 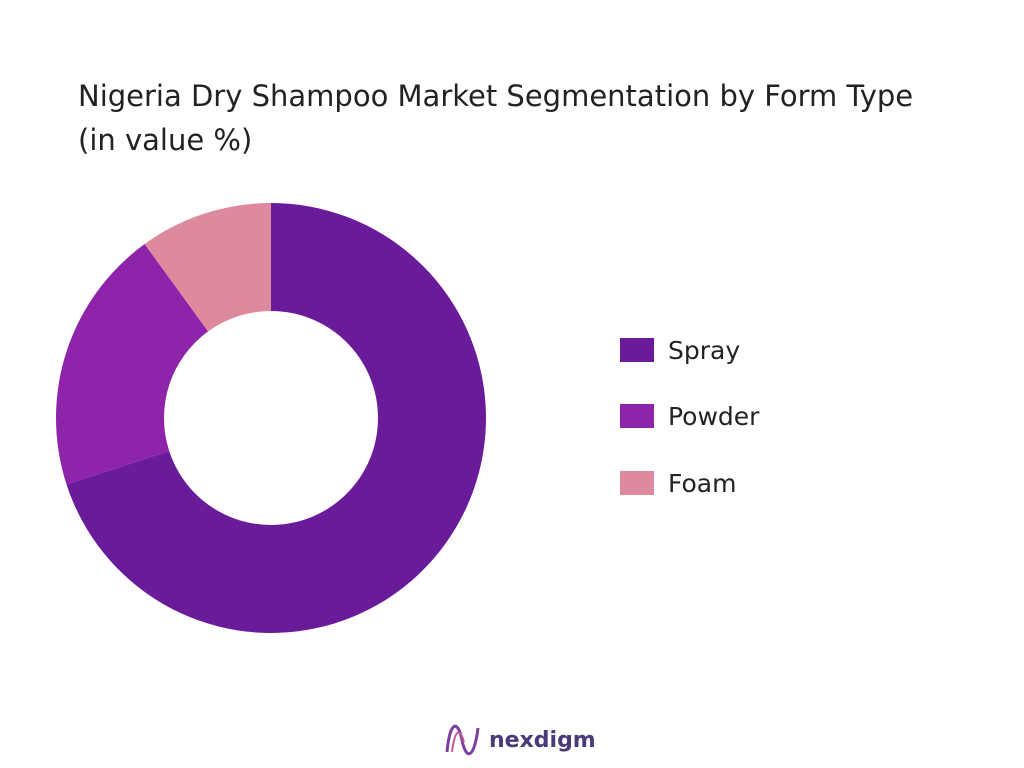 What do you see at coordinates (714, 416) in the screenshot?
I see `legend-label: Powder` at bounding box center [714, 416].